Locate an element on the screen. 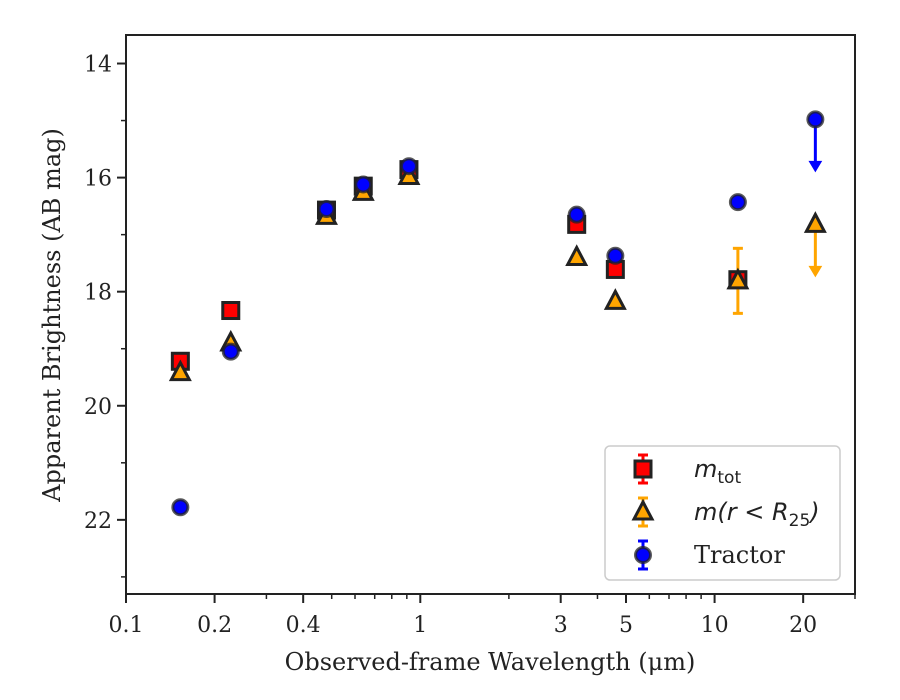 The image size is (900, 700). legend-marker-tractor is located at coordinates (643, 555).